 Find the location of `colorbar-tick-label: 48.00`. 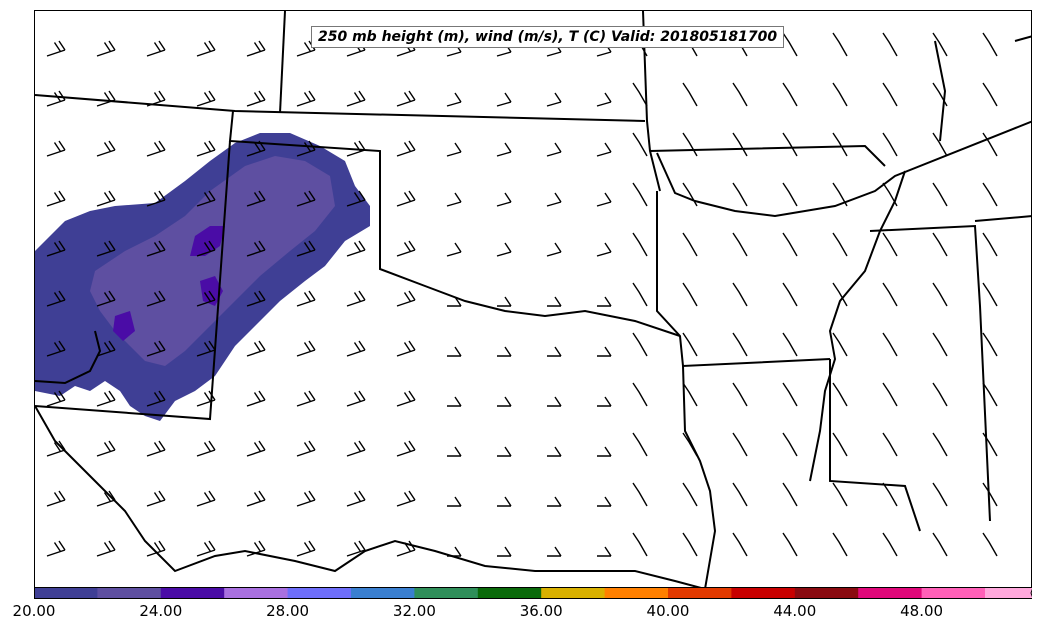

colorbar-tick-label: 48.00 is located at coordinates (922, 611).